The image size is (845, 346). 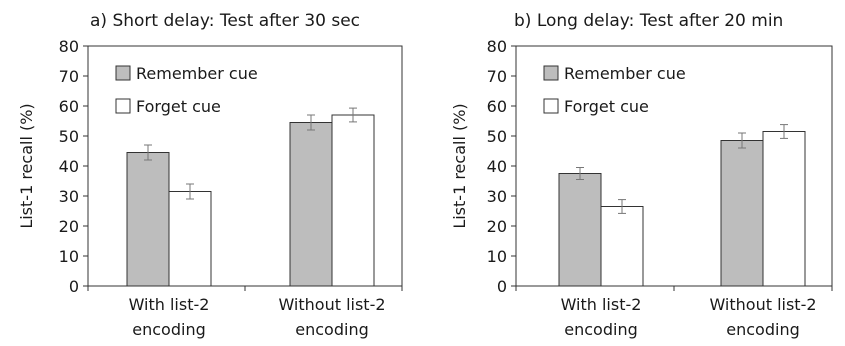 What do you see at coordinates (648, 21) in the screenshot?
I see `chart-title: b) Long delay: Test after 20 min` at bounding box center [648, 21].